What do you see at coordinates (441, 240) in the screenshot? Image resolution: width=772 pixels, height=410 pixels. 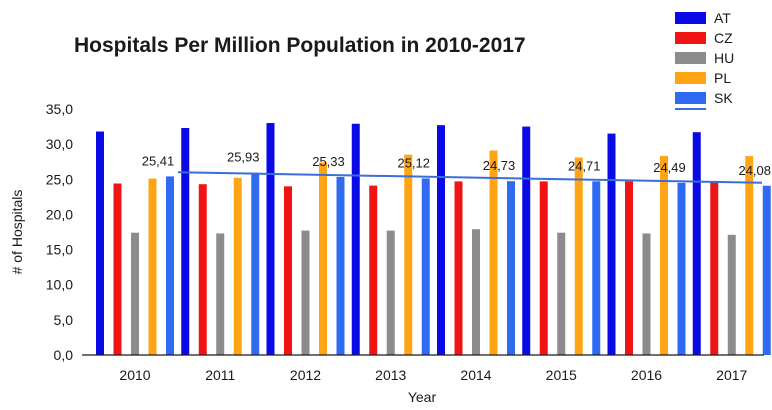 I see `bar-at-2014` at bounding box center [441, 240].